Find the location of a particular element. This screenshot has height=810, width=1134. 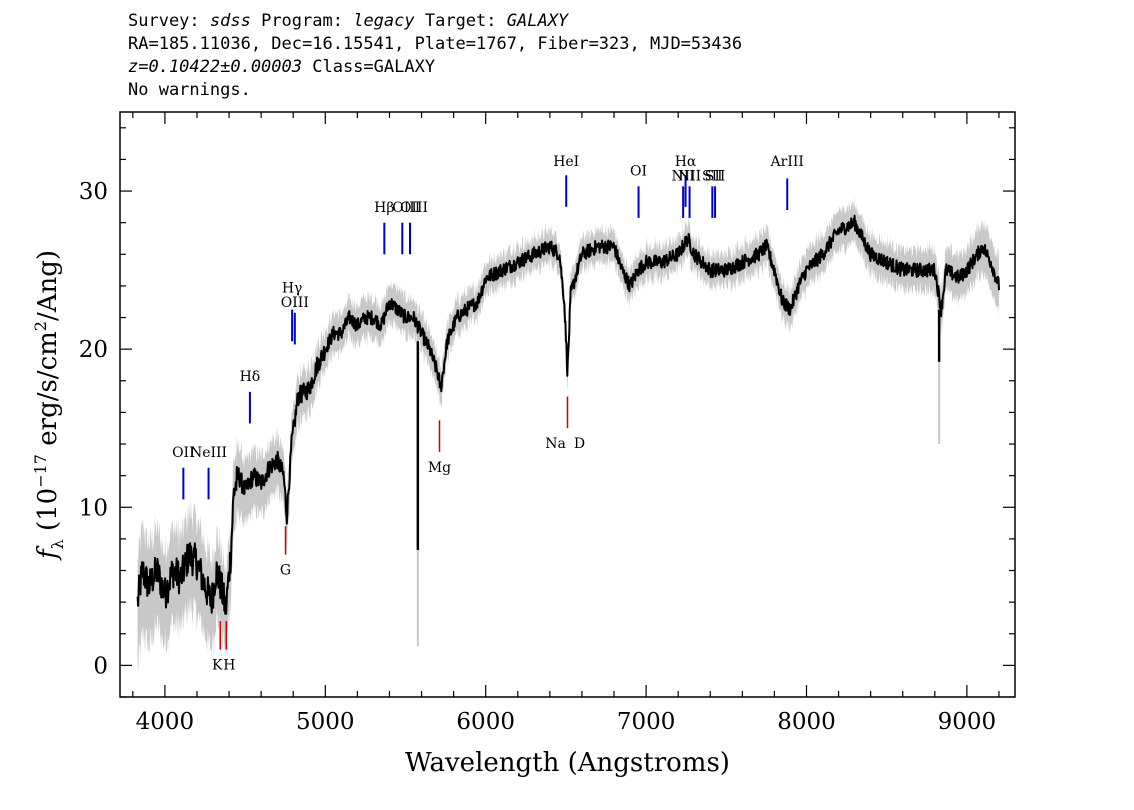

survey-value: sdss is located at coordinates (230, 21).